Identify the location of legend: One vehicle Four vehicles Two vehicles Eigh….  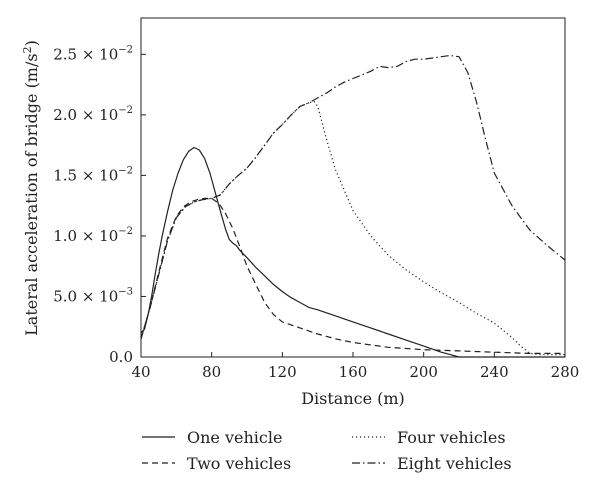
(327, 450).